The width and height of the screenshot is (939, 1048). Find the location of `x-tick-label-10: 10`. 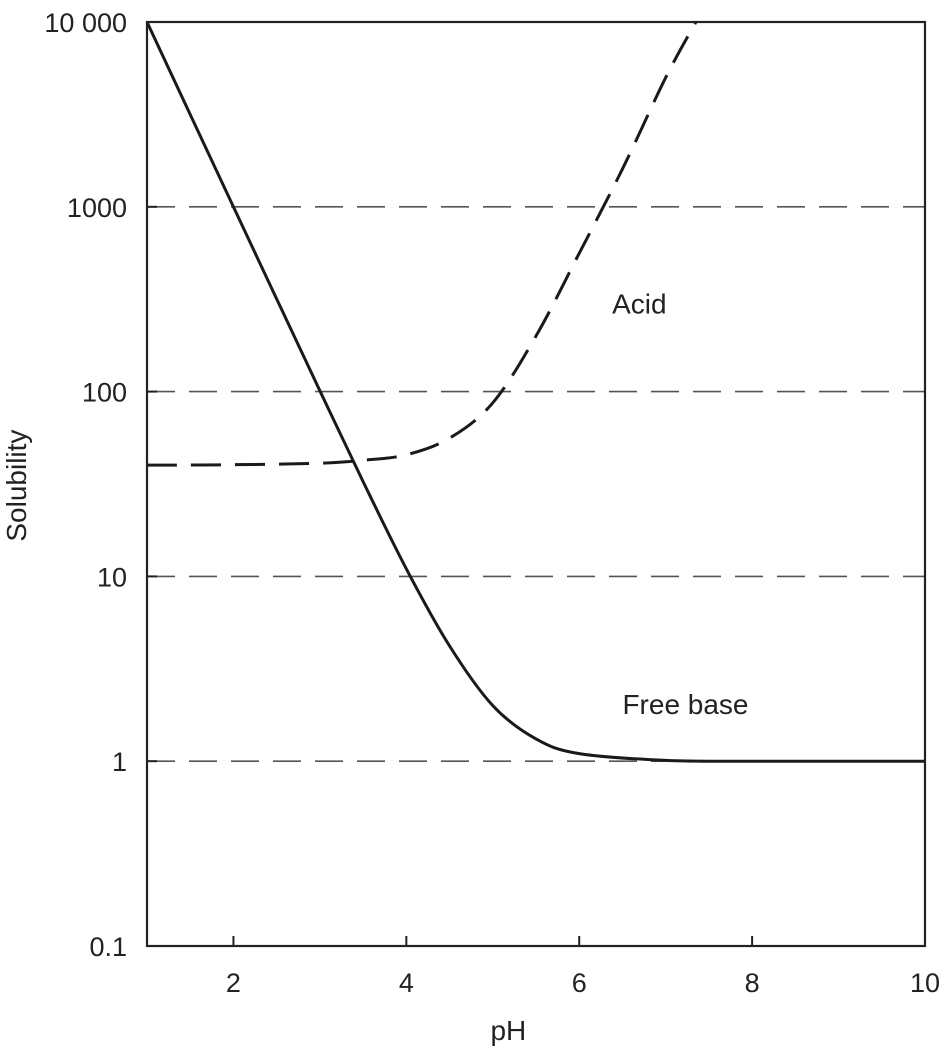

x-tick-label-10: 10 is located at coordinates (924, 983).